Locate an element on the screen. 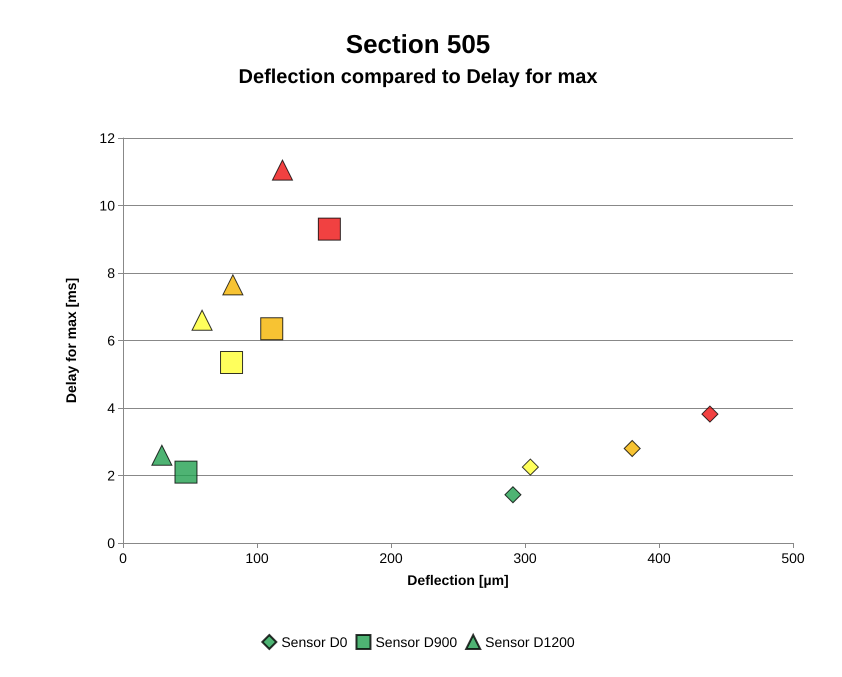  legend-label: Sensor D1200 is located at coordinates (530, 642).